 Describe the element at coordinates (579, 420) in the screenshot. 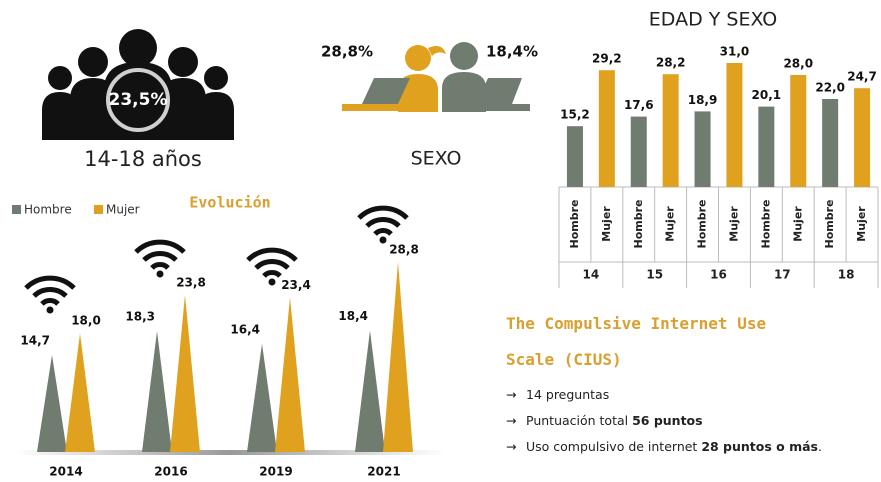

I see `bullet-text: Puntuación total` at that location.